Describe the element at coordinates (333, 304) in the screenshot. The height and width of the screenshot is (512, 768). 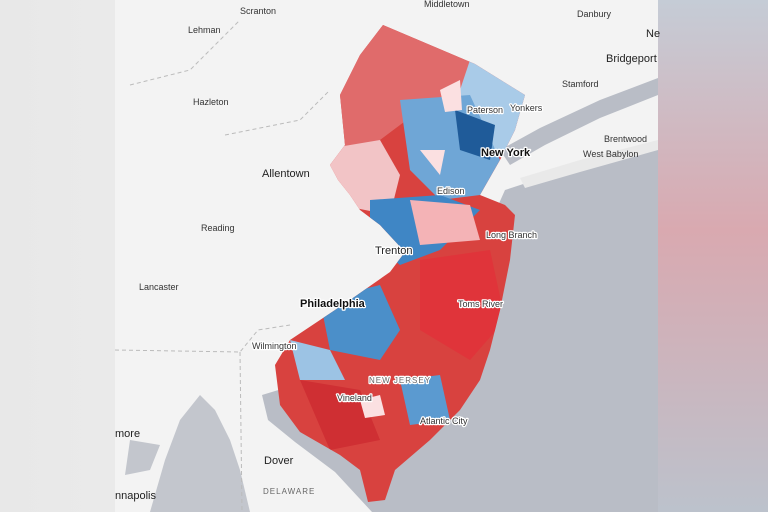
I see `place-label: Philadelphia` at that location.